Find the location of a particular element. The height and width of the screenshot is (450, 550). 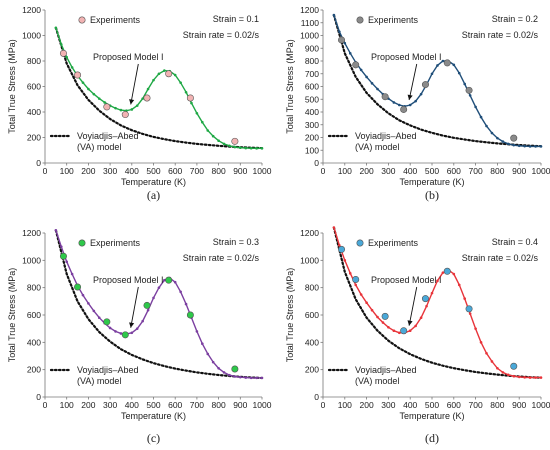

x-tick-label: 800 is located at coordinates (497, 405).